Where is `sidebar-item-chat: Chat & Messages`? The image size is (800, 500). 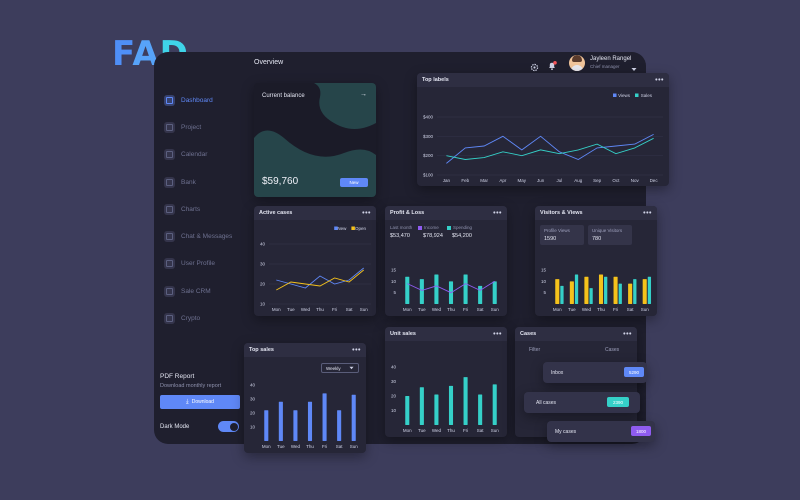 sidebar-item-chat: Chat & Messages is located at coordinates (198, 236).